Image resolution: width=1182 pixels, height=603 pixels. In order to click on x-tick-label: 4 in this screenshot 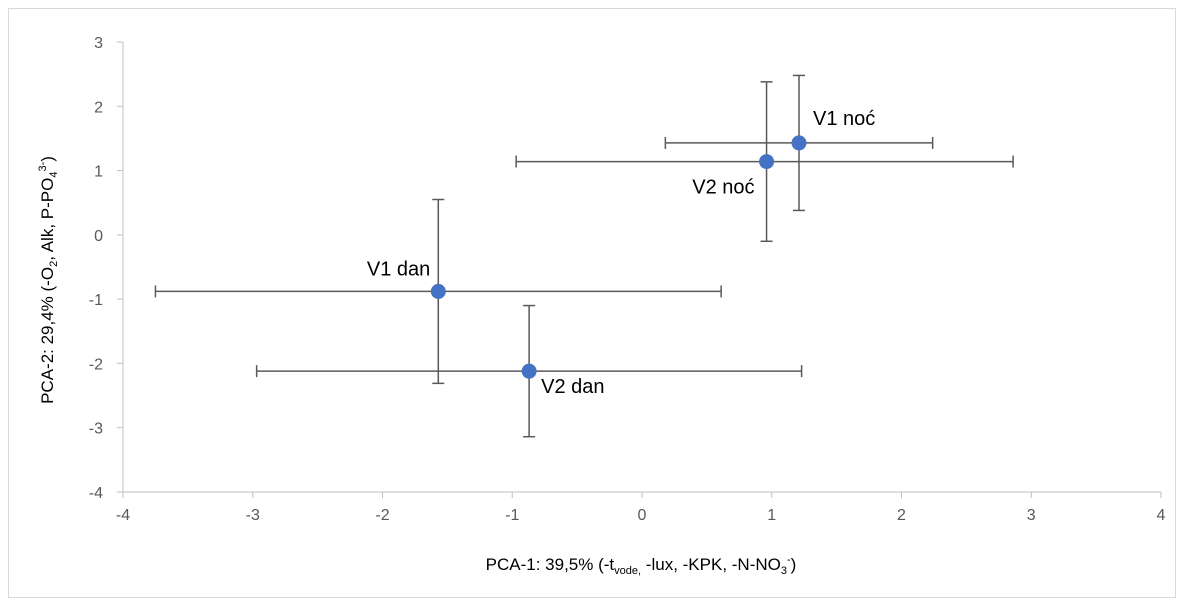, I will do `click(1161, 515)`.